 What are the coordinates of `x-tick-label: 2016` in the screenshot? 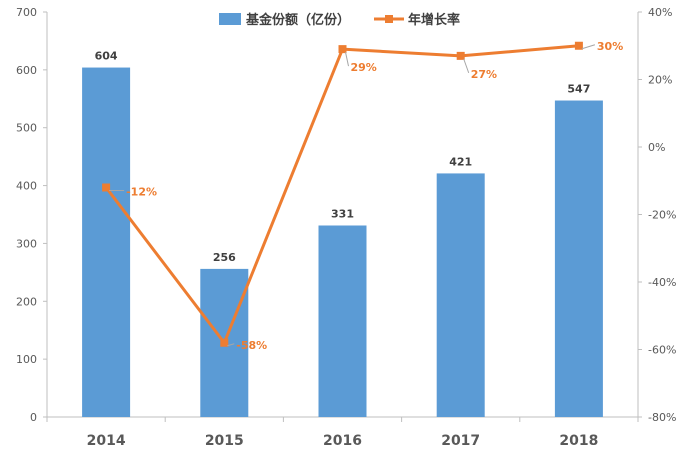 It's located at (342, 441).